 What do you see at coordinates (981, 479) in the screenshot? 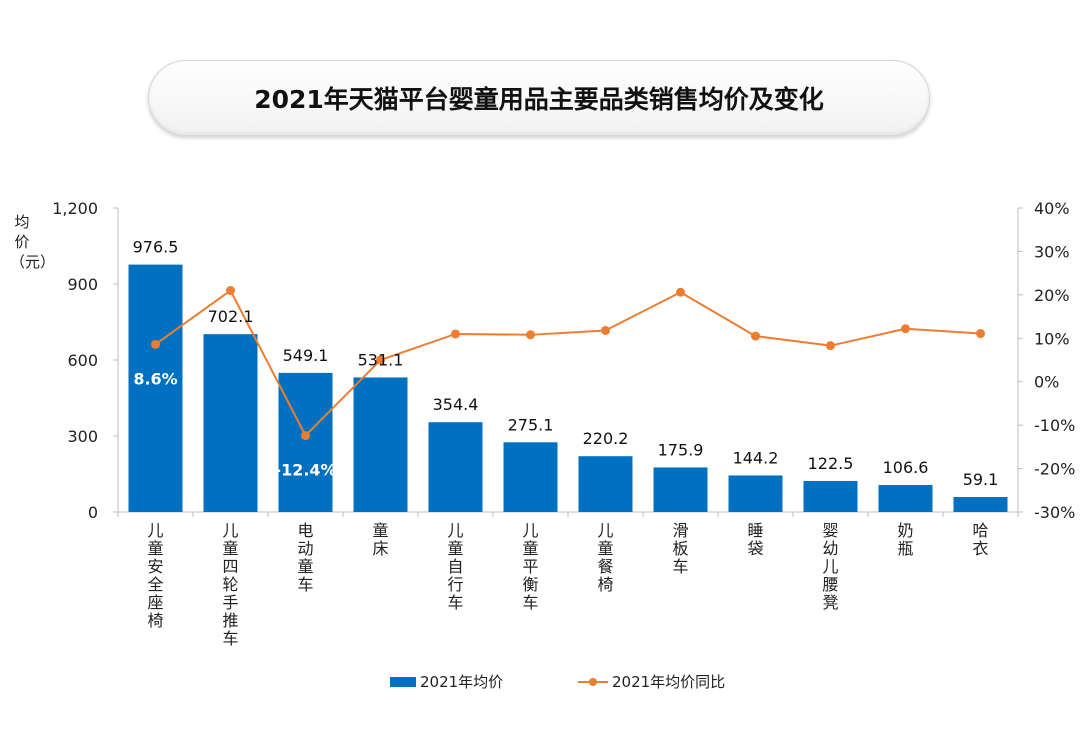
I see `bar-value-label: 59.1` at bounding box center [981, 479].